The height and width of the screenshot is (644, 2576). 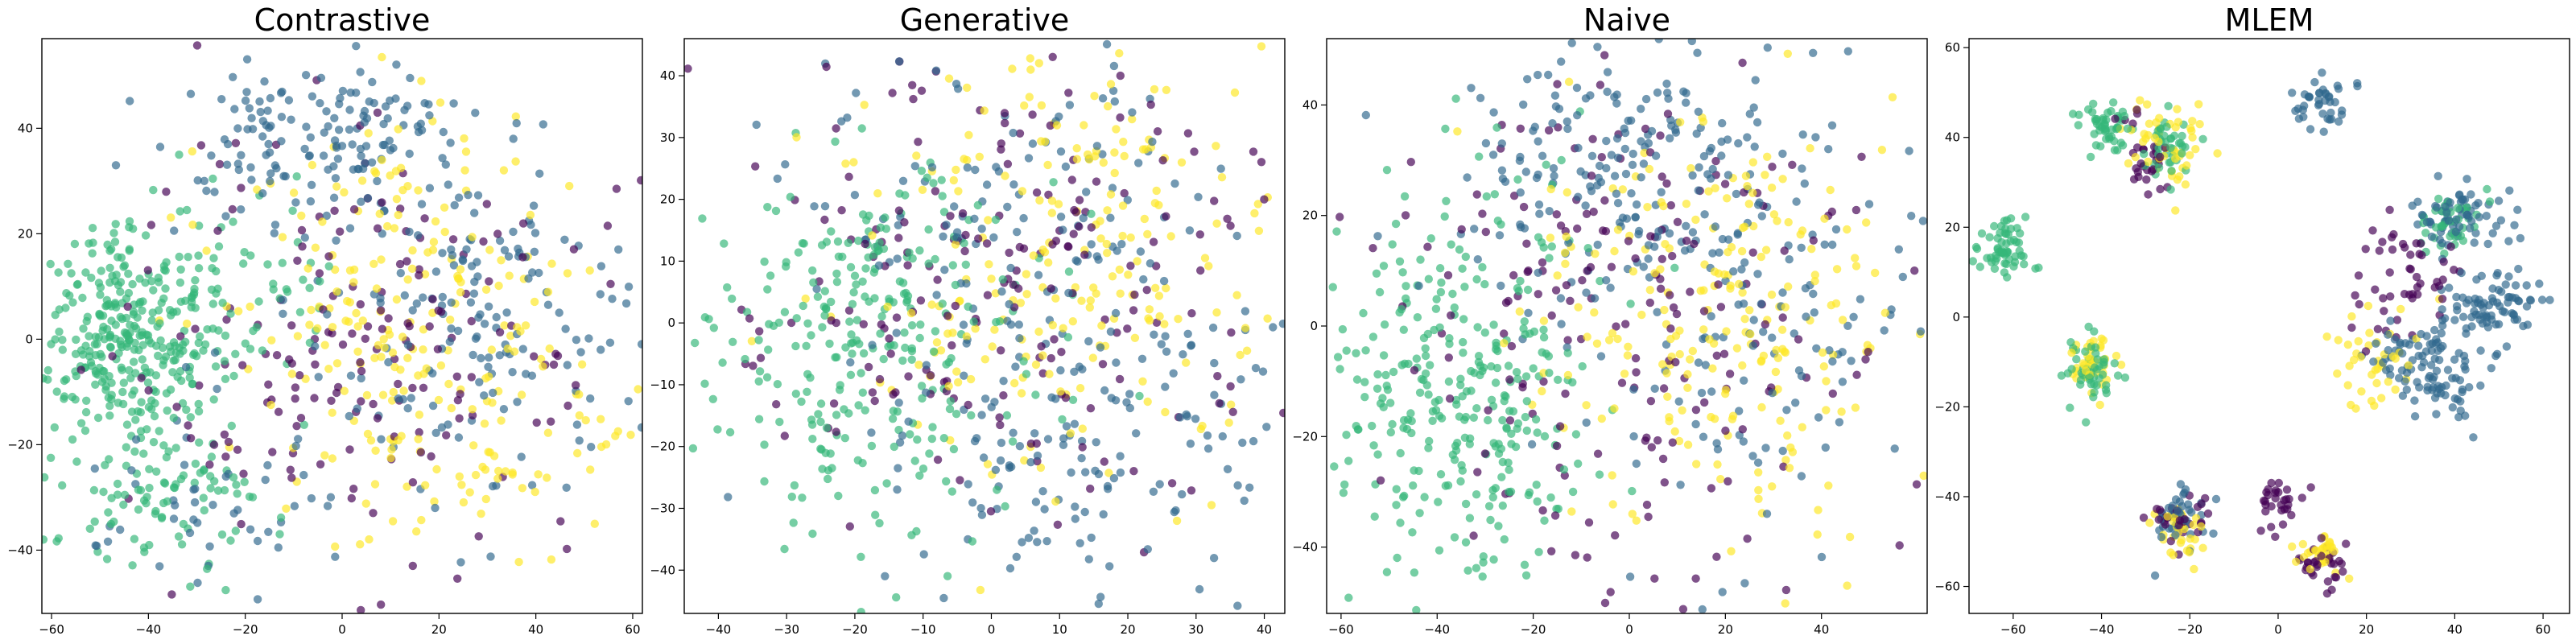 I want to click on y-tick-label: 40, so click(x=1310, y=104).